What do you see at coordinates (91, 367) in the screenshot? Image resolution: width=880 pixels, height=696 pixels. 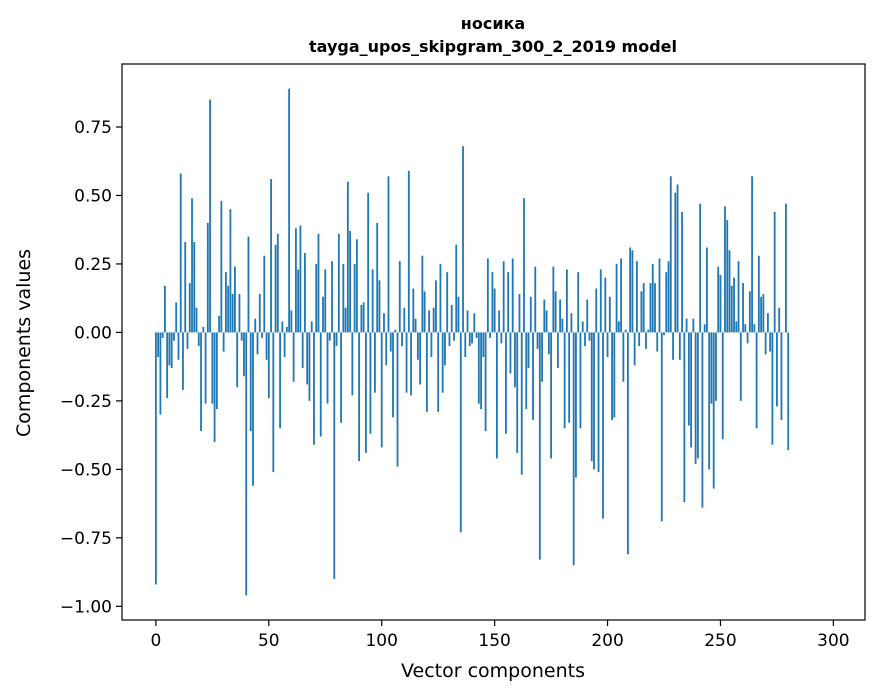 I see `y-axis-ticks: −1.00 −0.75 −0.50 −0.25 0.00 0.25 0.50 0.75` at bounding box center [91, 367].